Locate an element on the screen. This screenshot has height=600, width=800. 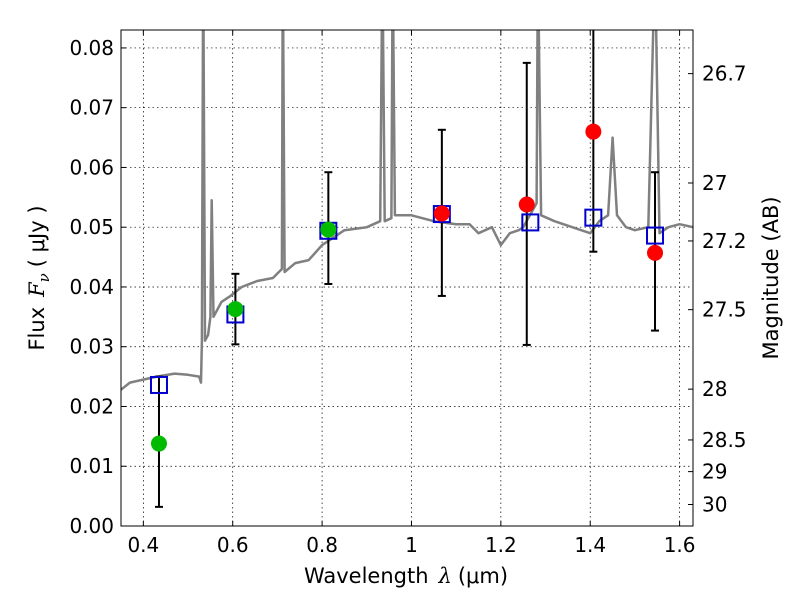
y2-tick-label: 27.5 is located at coordinates (724, 310).